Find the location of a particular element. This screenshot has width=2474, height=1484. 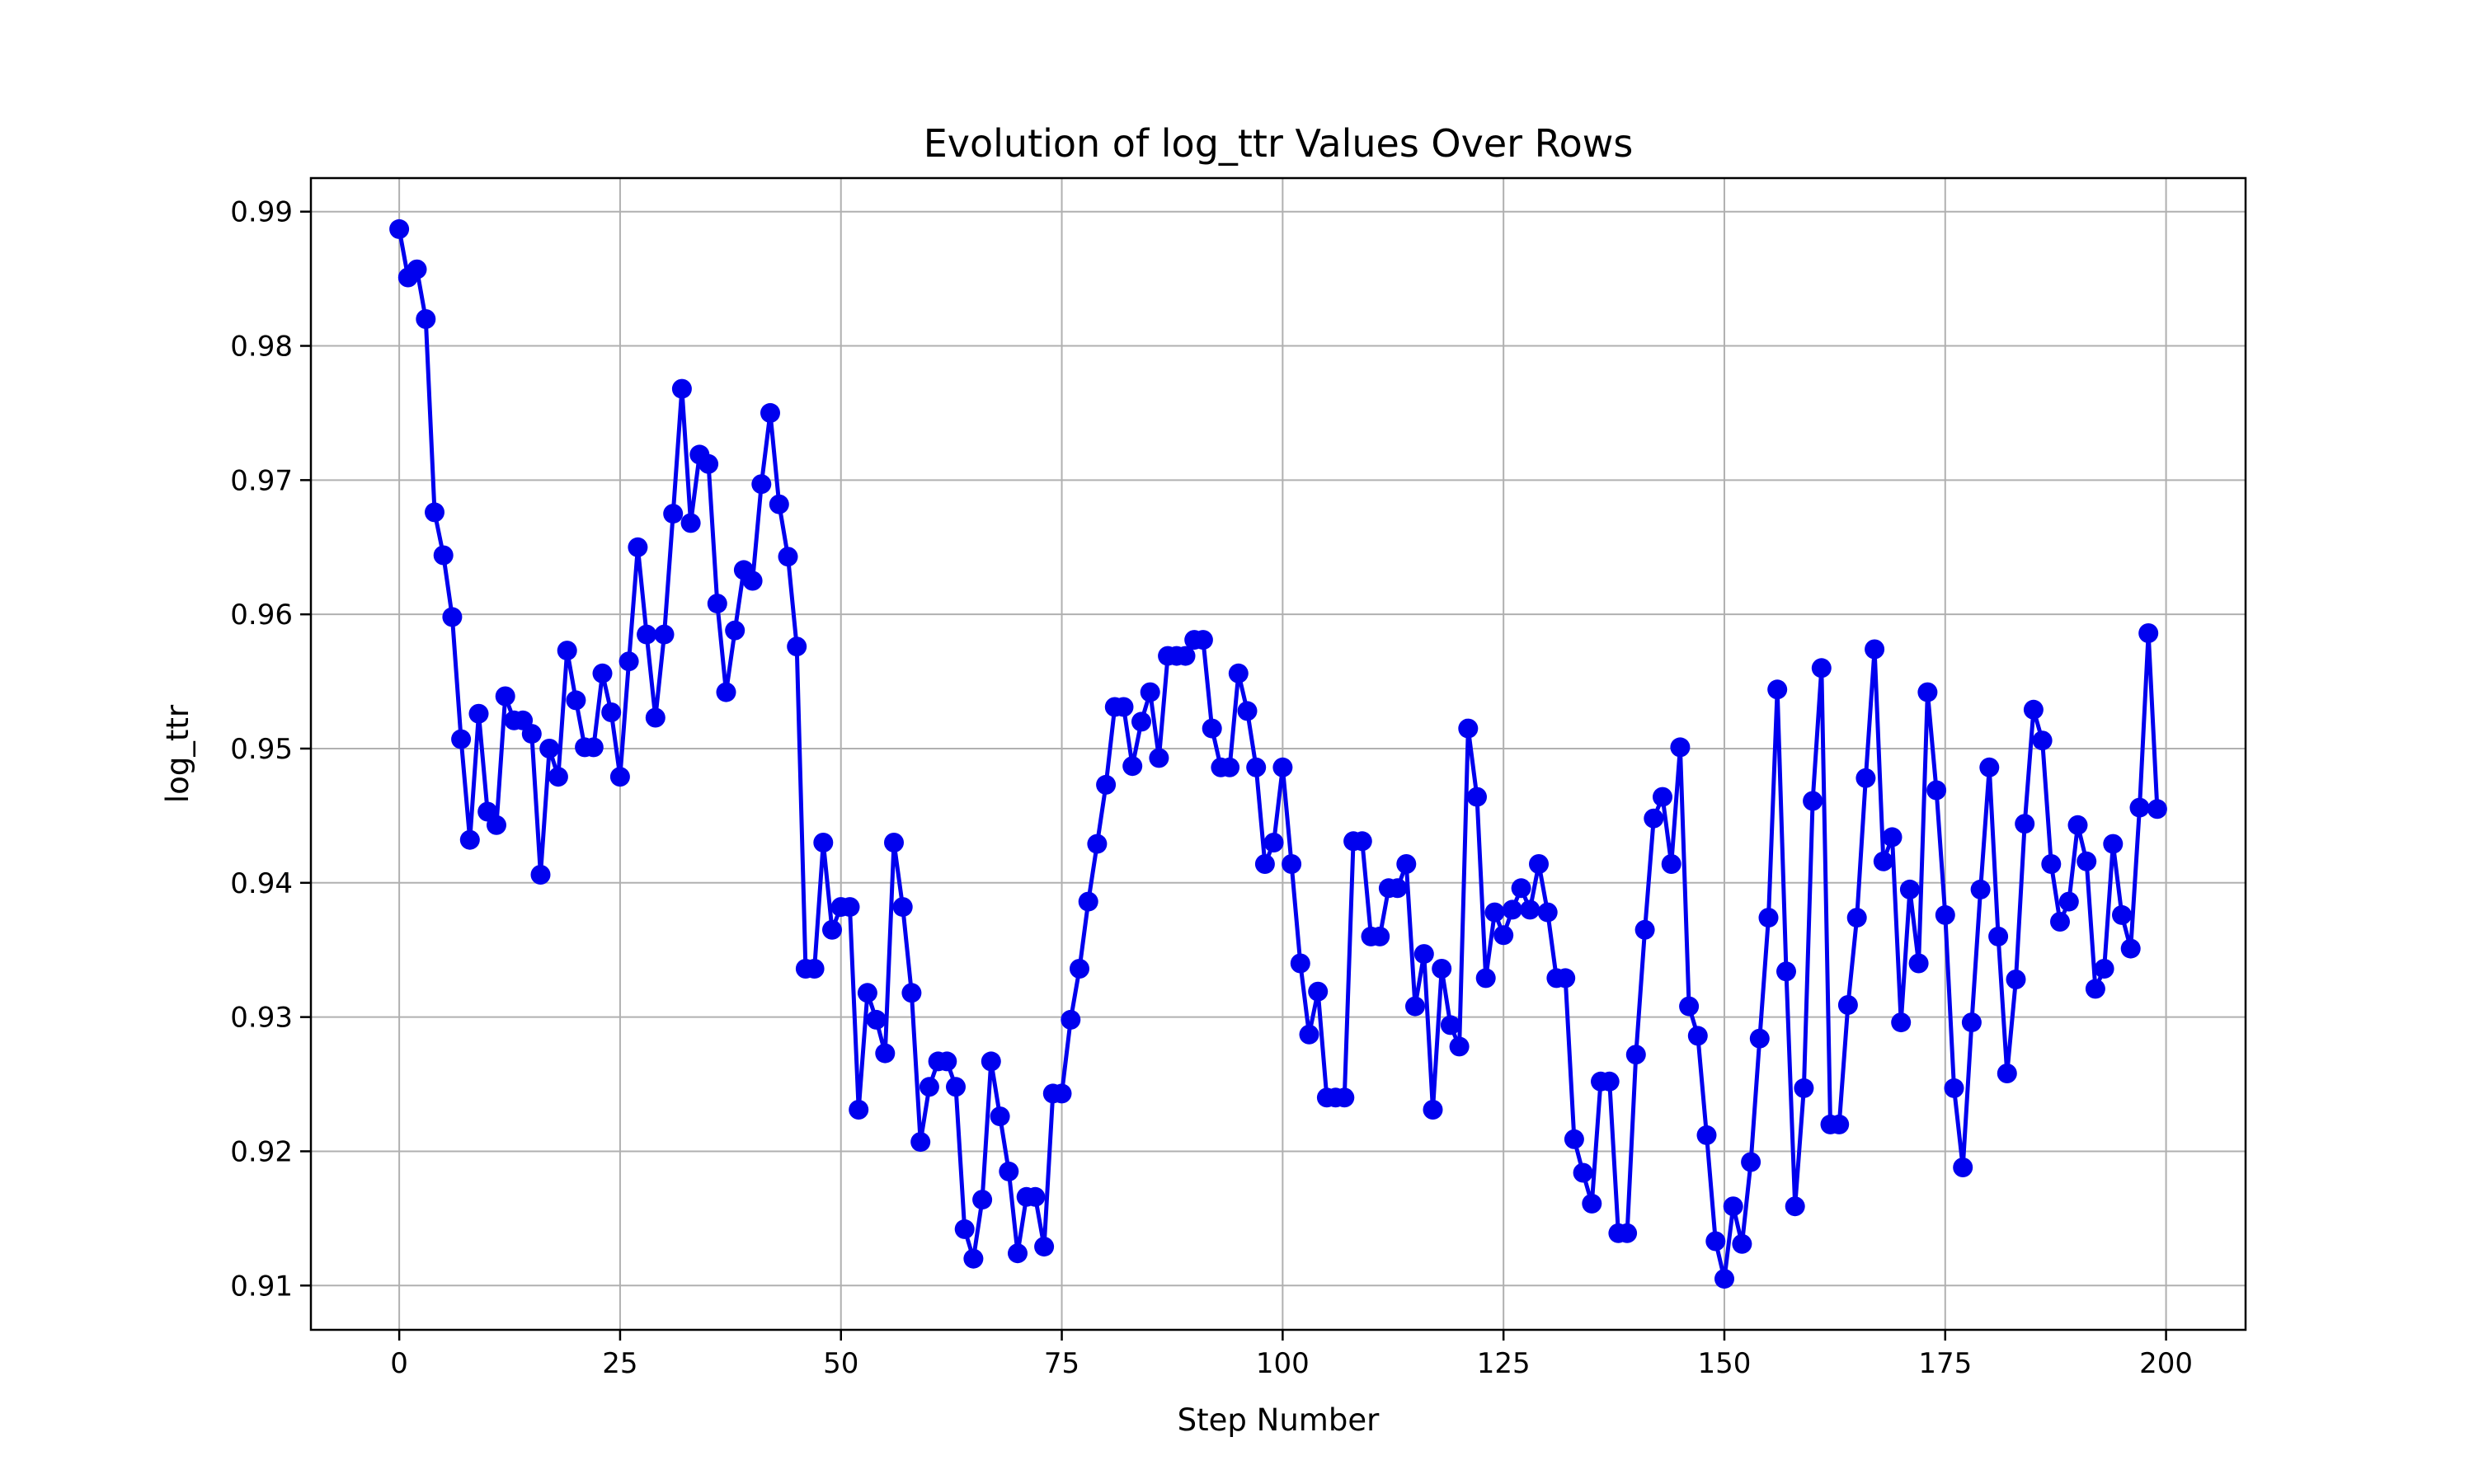

y-tick-label: 0.99 is located at coordinates (261, 212).